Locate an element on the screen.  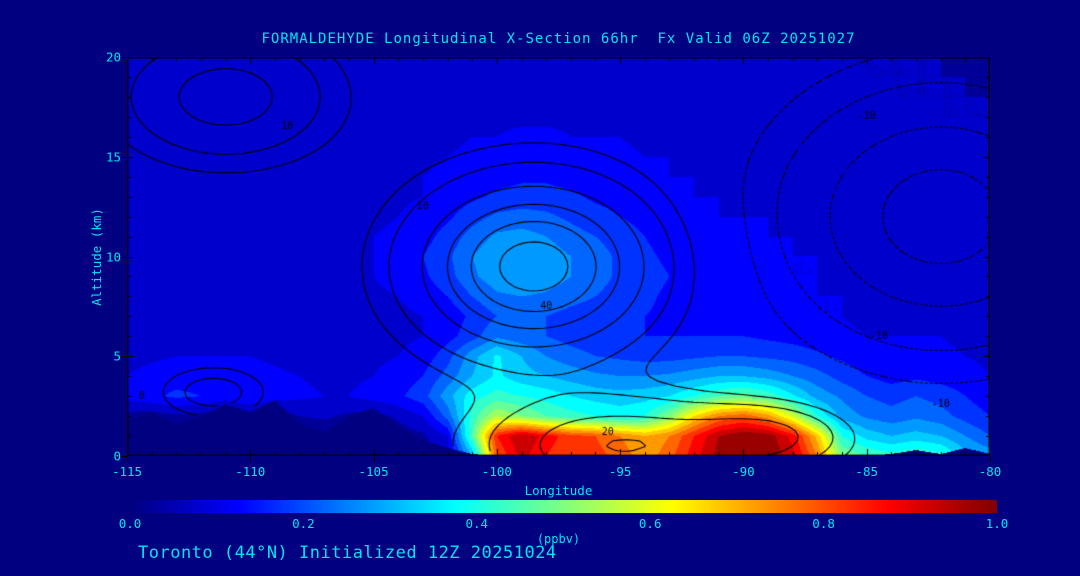
colorbar-tick-label: 0.2 is located at coordinates (303, 523).